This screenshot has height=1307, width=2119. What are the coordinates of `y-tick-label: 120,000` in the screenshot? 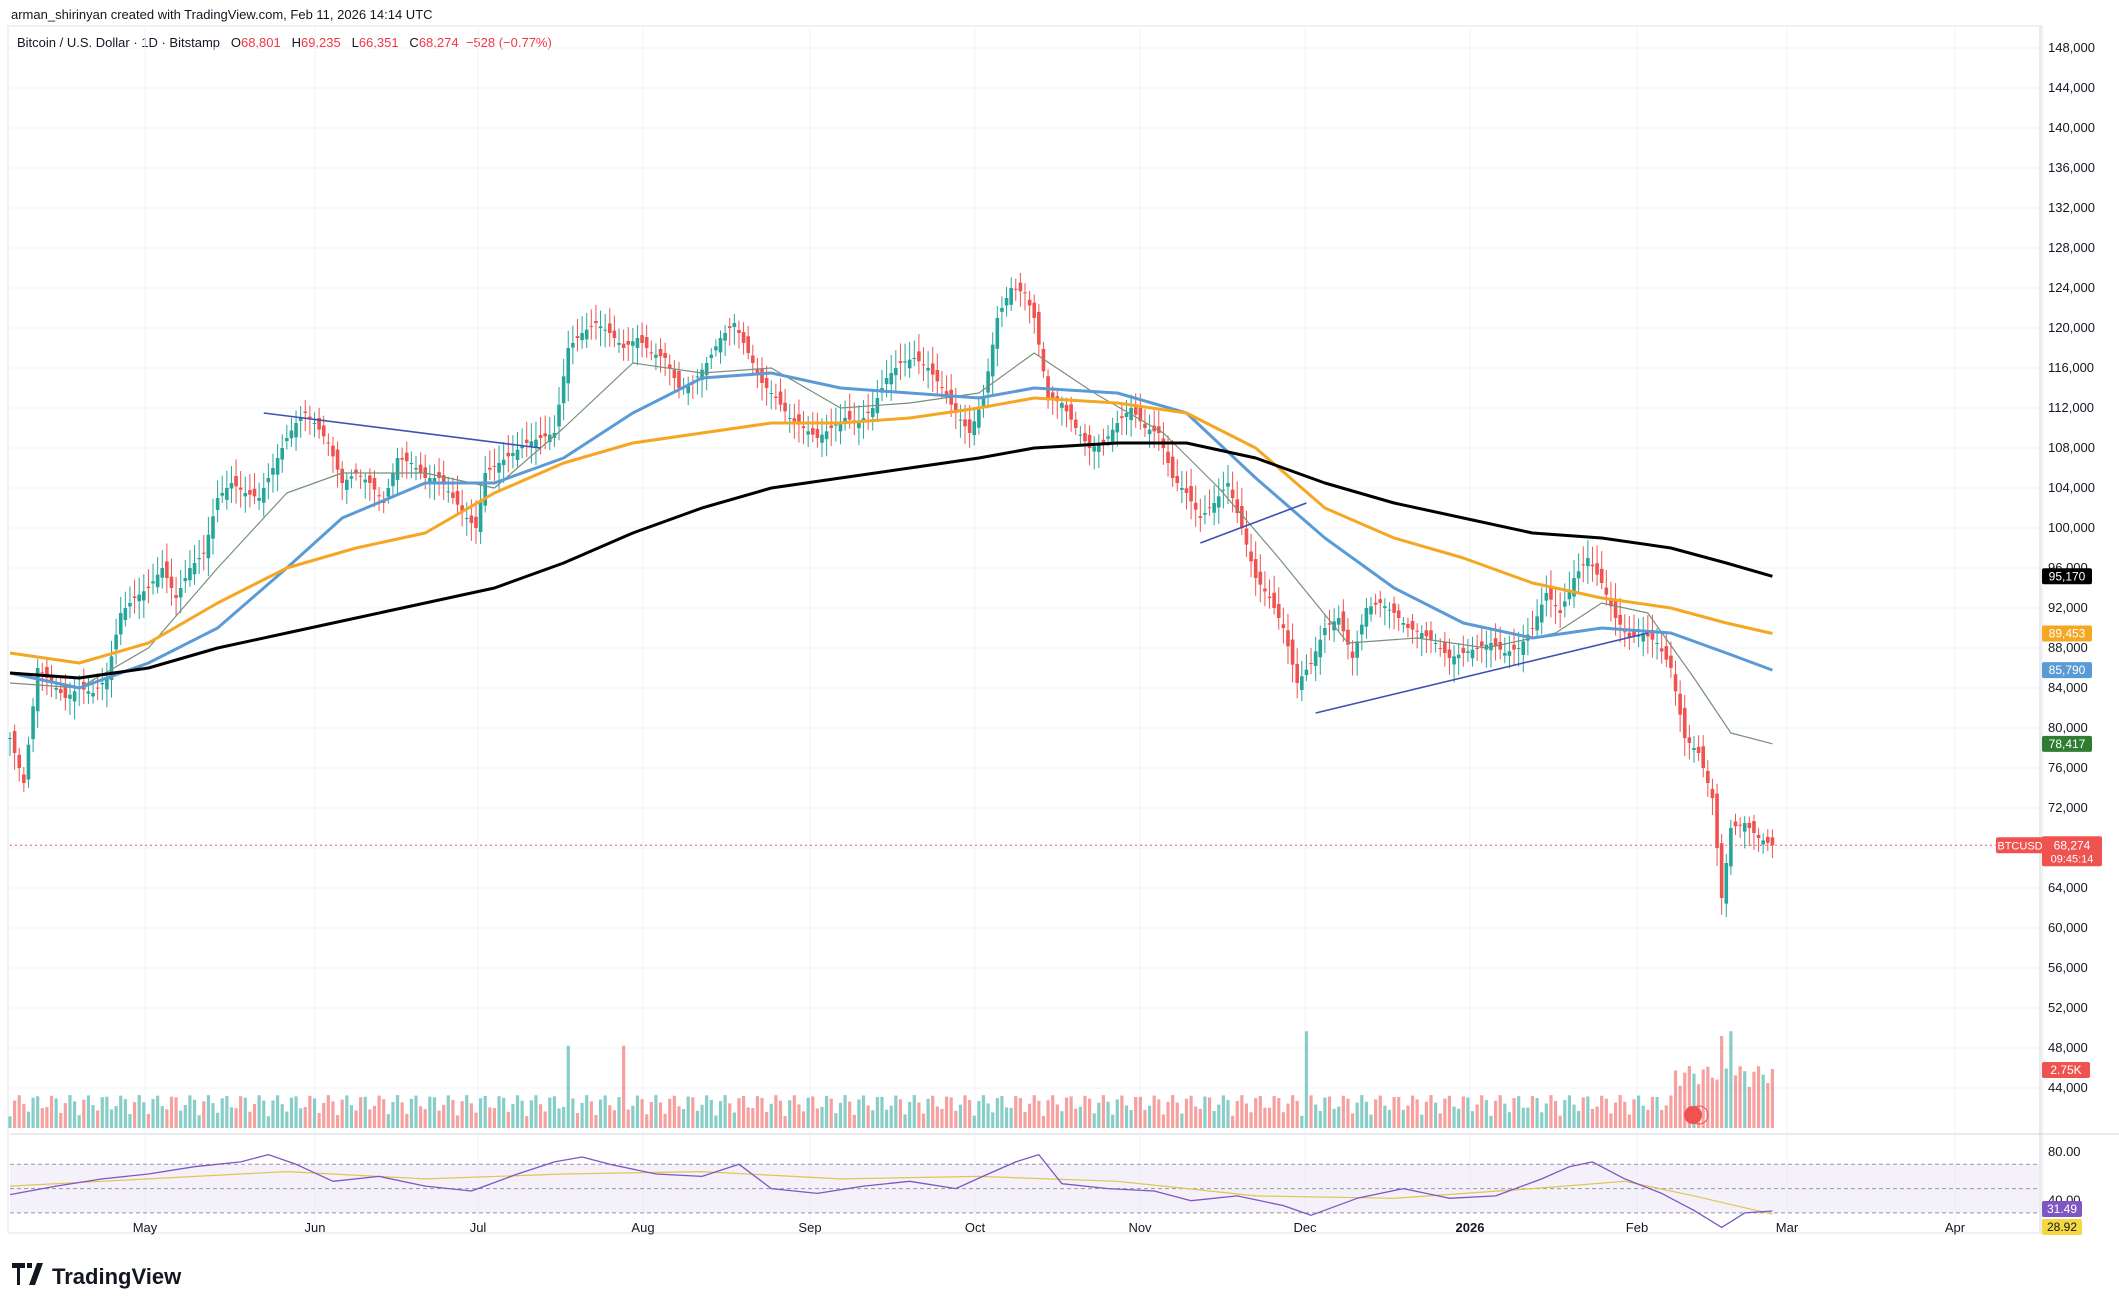 It's located at (2071, 327).